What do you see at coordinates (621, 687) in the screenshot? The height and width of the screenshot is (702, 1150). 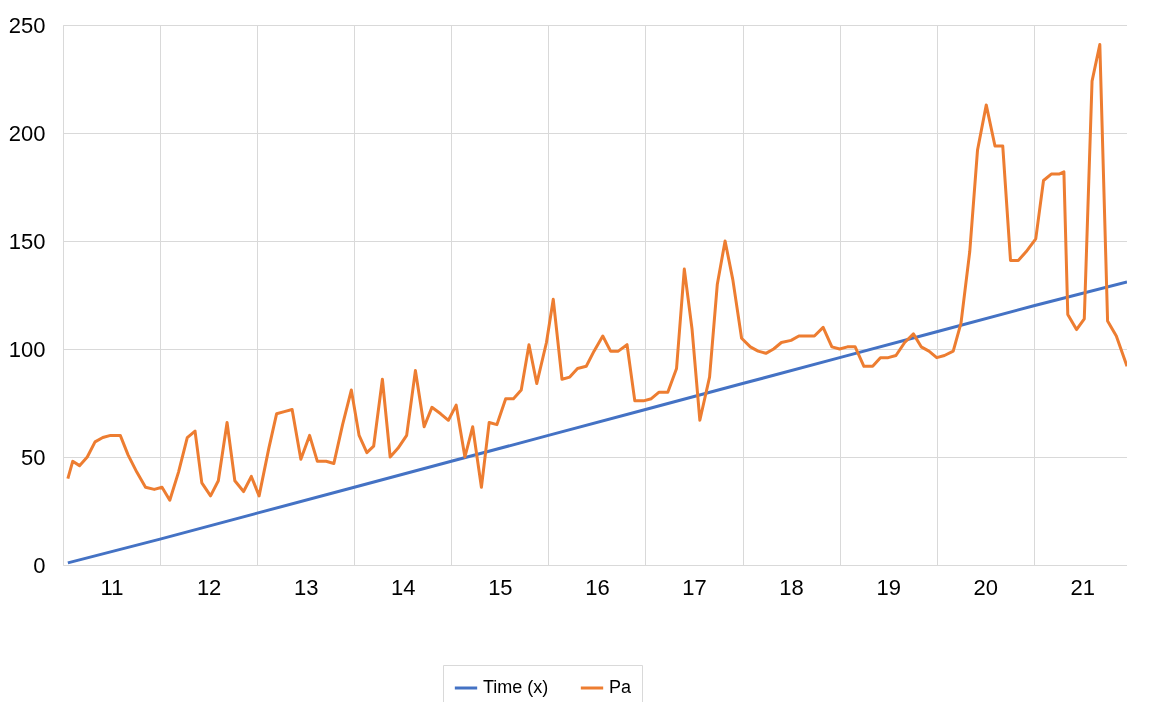 I see `legend-label: Pa` at bounding box center [621, 687].